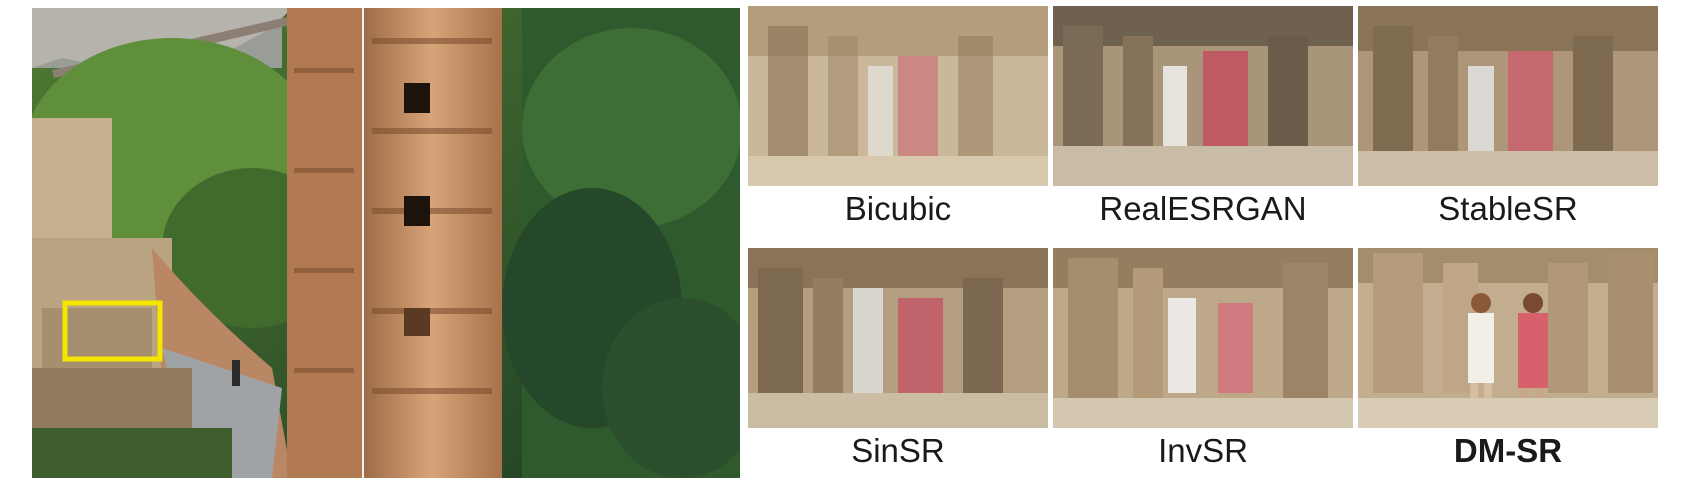 Image resolution: width=1684 pixels, height=495 pixels. I want to click on caption-invsr: InvSR, so click(1203, 450).